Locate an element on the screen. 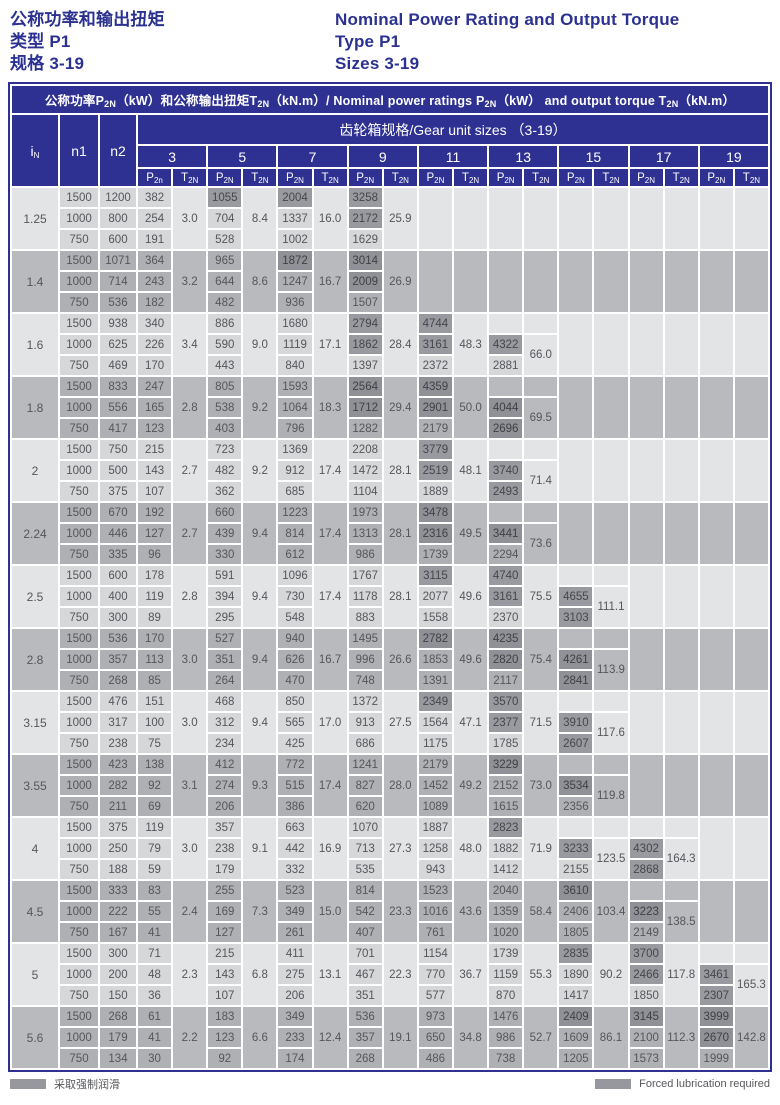 This screenshot has width=780, height=1105. t-value-cell: 3.0 is located at coordinates (190, 722).